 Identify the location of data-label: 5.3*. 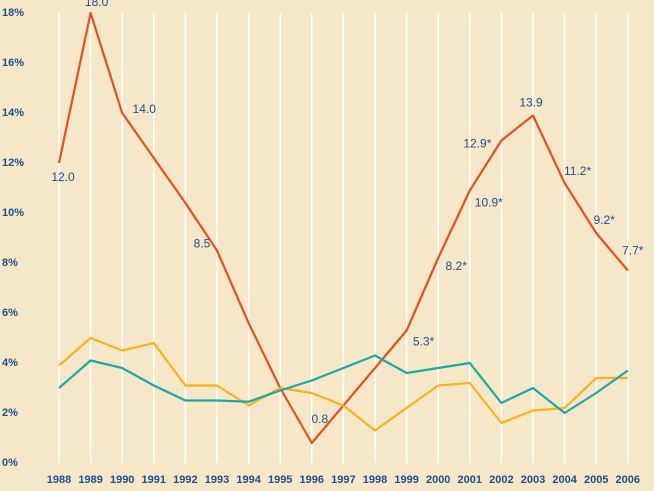
(424, 342).